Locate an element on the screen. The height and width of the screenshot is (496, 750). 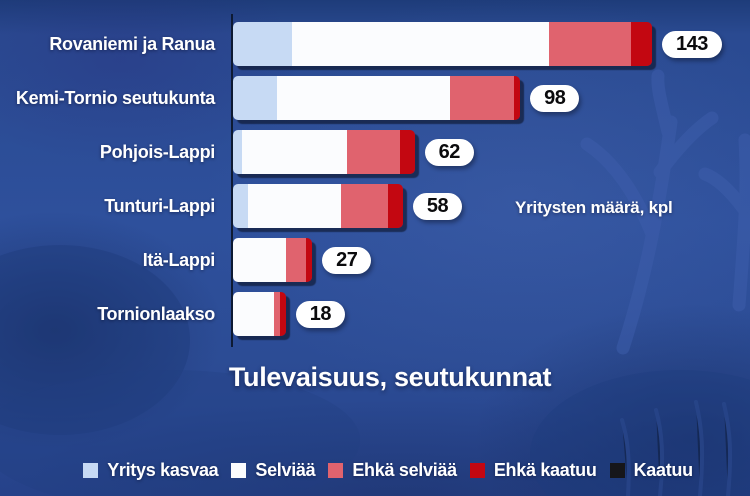
chart-row: Tunturi-Lappi 58 is located at coordinates (361, 206).